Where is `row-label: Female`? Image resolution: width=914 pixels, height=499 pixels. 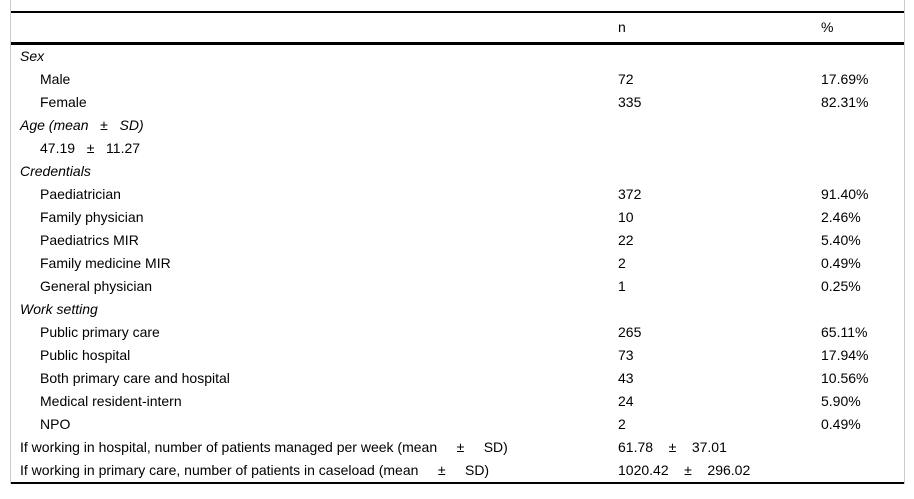
row-label: Female is located at coordinates (63, 102).